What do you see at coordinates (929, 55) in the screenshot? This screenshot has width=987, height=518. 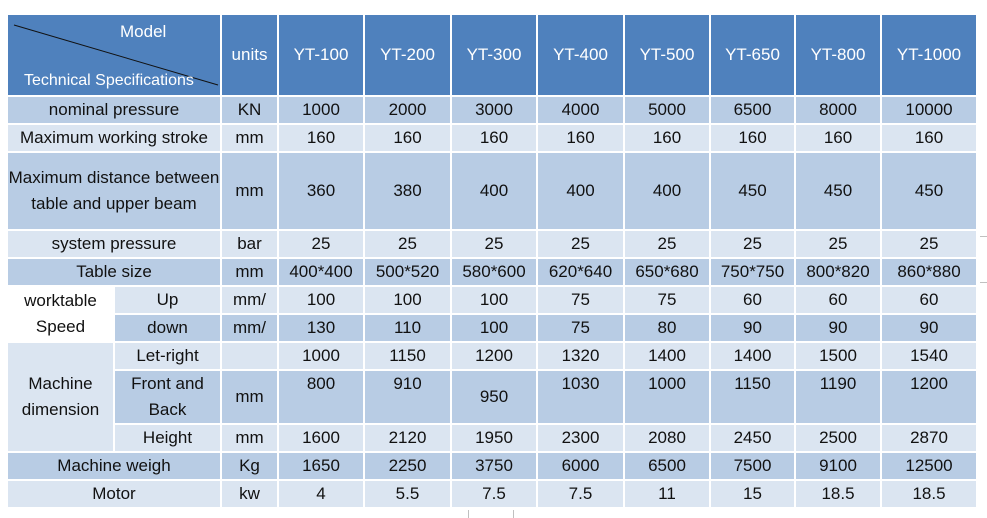 I see `model-header: YT-1000` at bounding box center [929, 55].